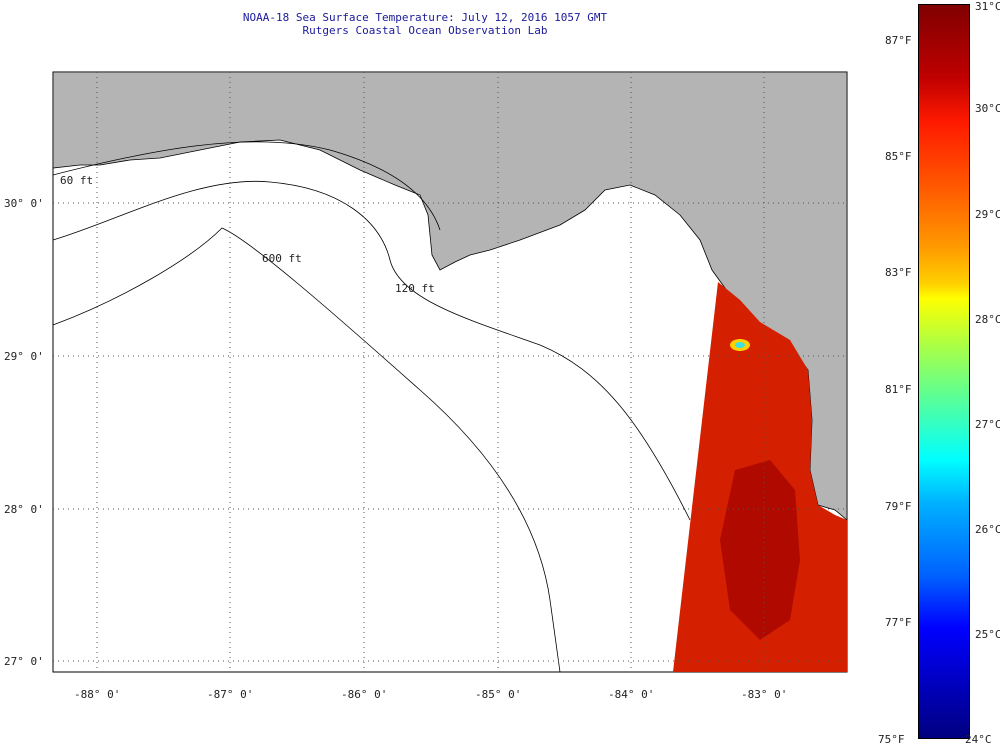 This screenshot has width=1000, height=754. What do you see at coordinates (24, 356) in the screenshot?
I see `lat-label: 29° 0'` at bounding box center [24, 356].